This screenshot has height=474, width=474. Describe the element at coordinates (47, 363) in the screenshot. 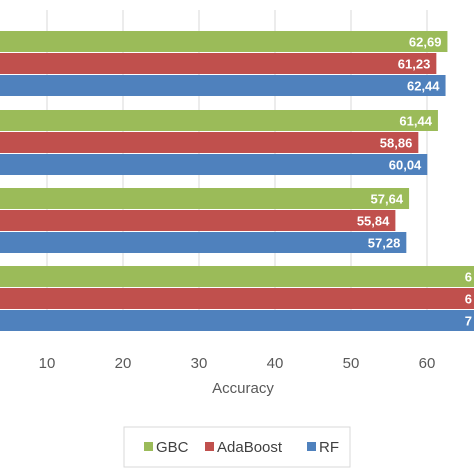

I see `x-tick-label: 10` at that location.